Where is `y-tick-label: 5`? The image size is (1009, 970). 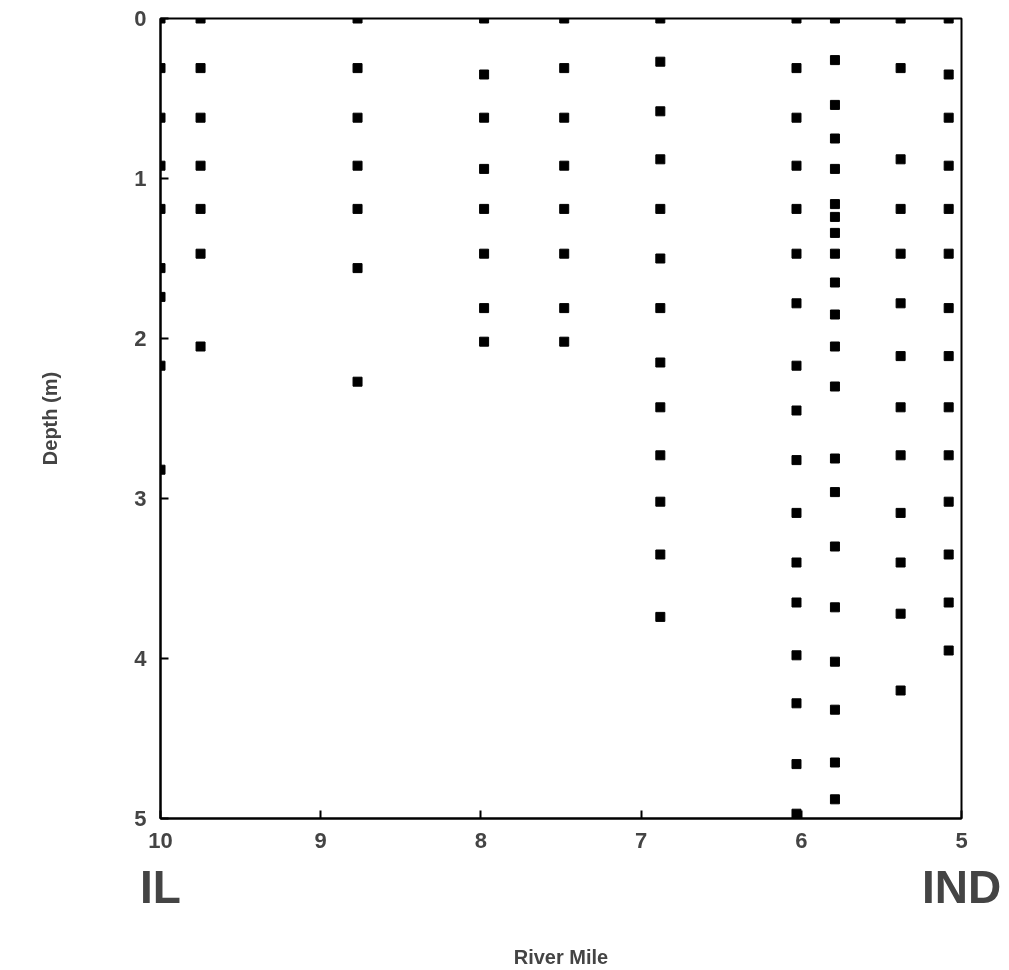
y-tick-label: 5 is located at coordinates (140, 818).